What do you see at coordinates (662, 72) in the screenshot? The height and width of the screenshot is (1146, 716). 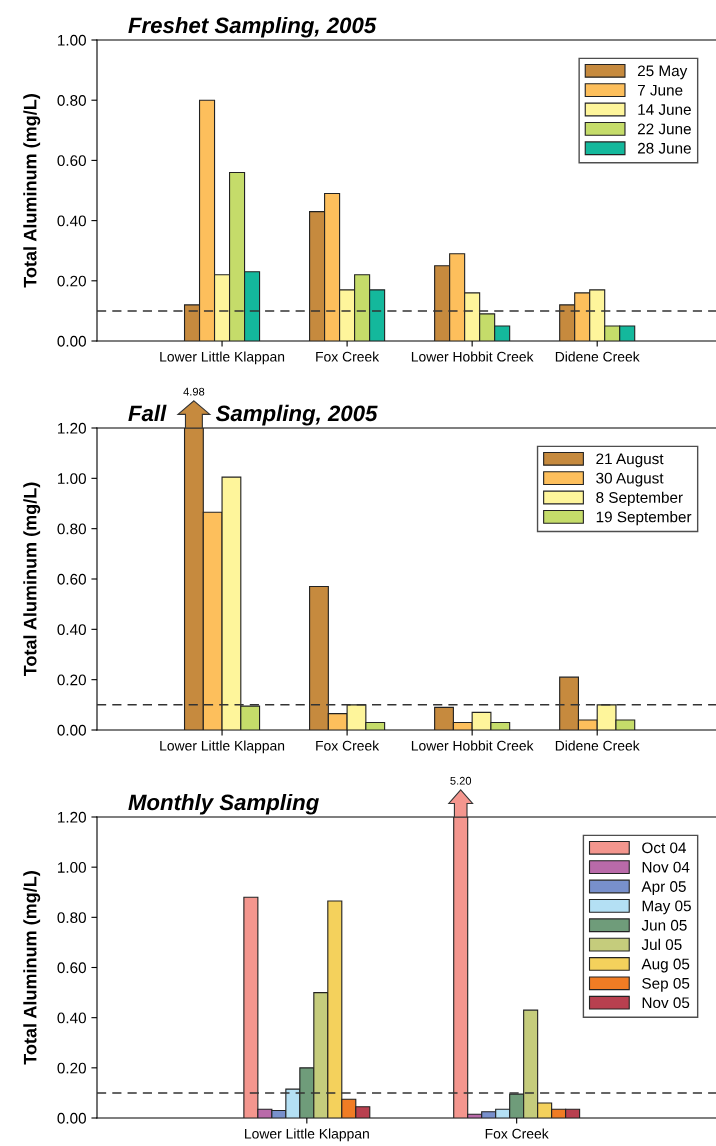 I see `legend-label: 25 May` at bounding box center [662, 72].